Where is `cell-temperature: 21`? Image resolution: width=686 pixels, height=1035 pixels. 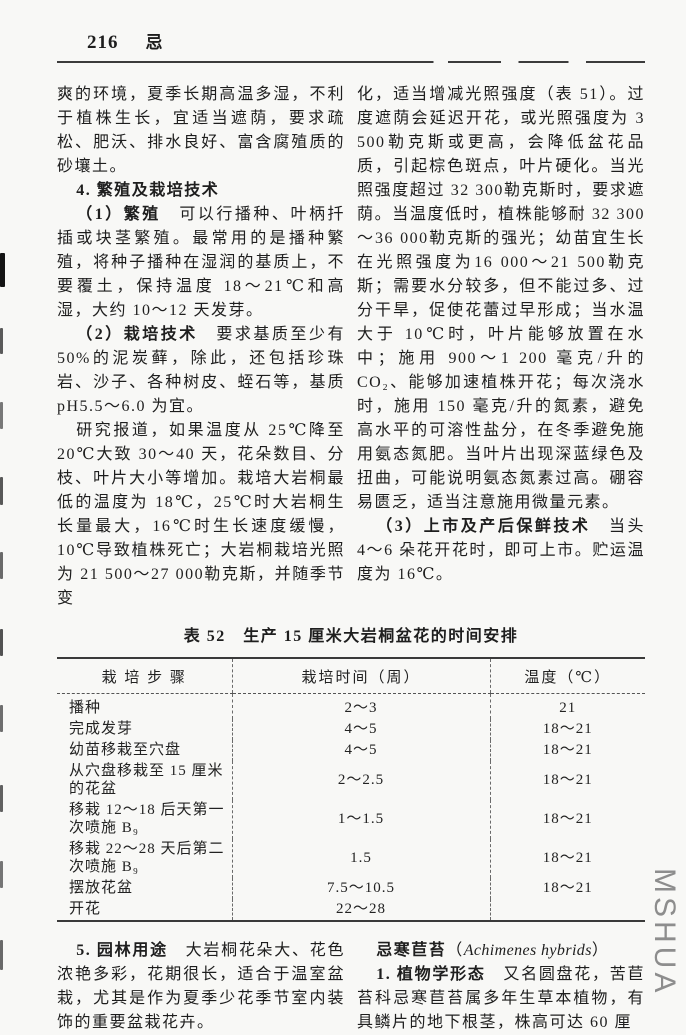
cell-temperature: 21 is located at coordinates (567, 706).